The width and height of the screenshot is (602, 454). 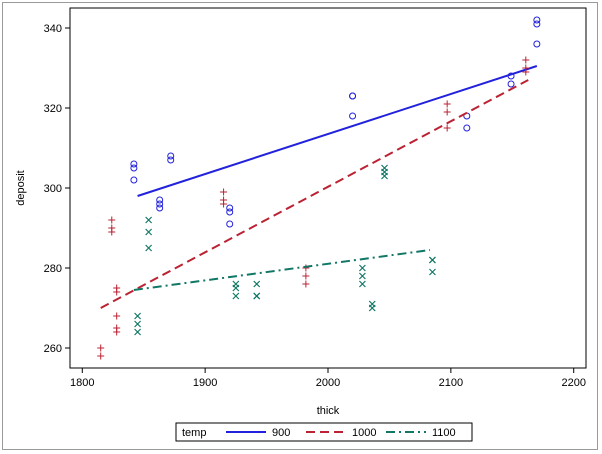 I want to click on y-tick-label: 300, so click(x=53, y=189).